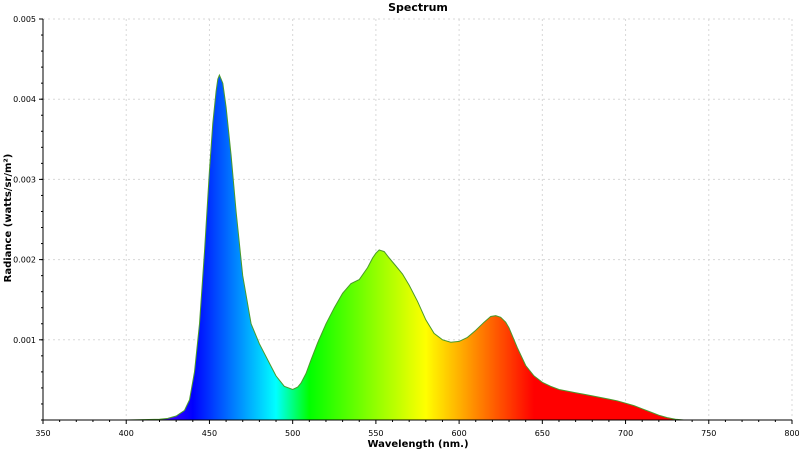 The image size is (800, 457). What do you see at coordinates (209, 433) in the screenshot?
I see `x-tick-label: 450` at bounding box center [209, 433].